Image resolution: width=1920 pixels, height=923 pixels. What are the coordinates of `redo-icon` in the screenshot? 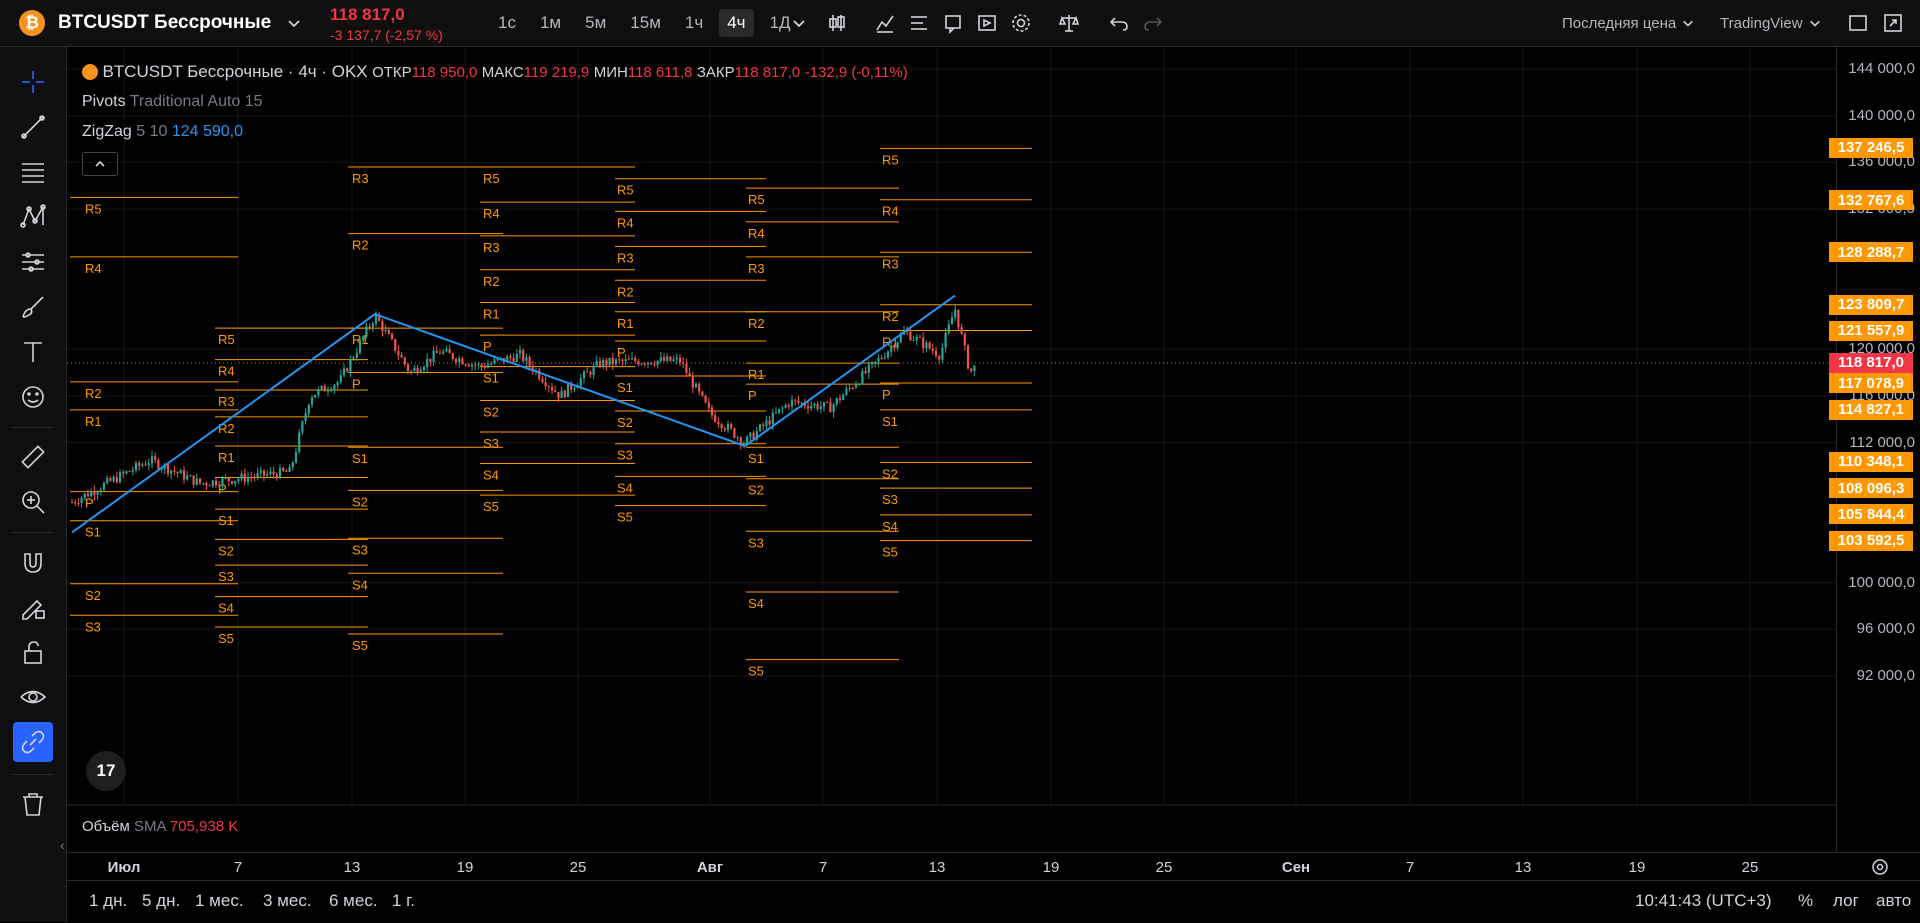 It's located at (1153, 23).